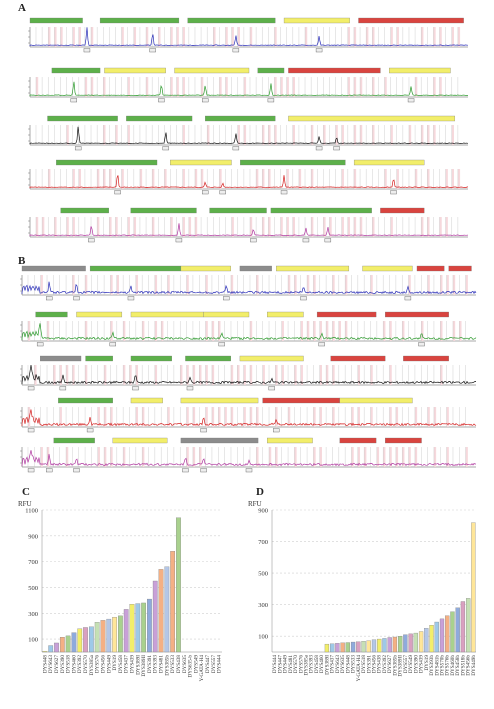 The height and width of the screenshot is (709, 494). What do you see at coordinates (86, 664) in the screenshot?
I see `x-tick-label: DYS570` at bounding box center [86, 664].